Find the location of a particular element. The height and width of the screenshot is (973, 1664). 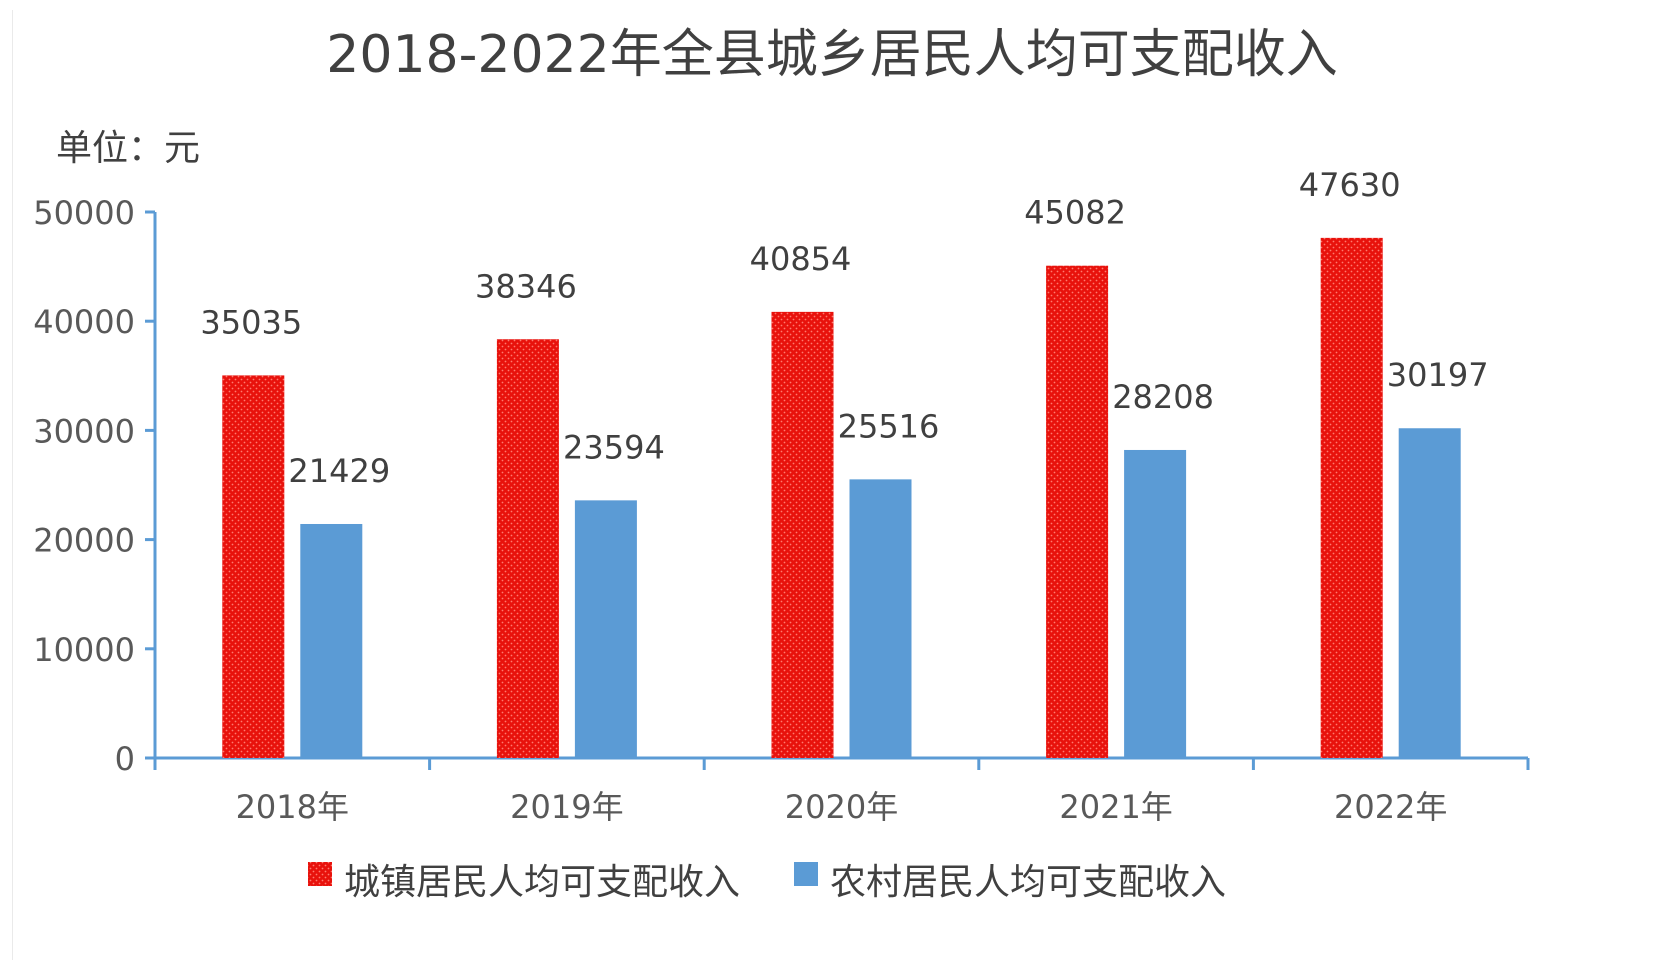

x-tick-label: 2020年 is located at coordinates (841, 807).